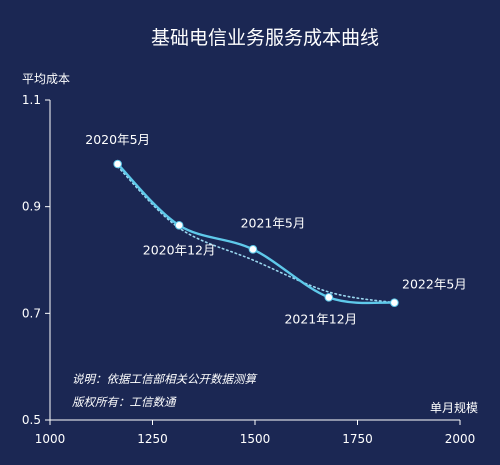 This screenshot has height=465, width=500. Describe the element at coordinates (31, 207) in the screenshot. I see `y-tick-label: 0.9` at that location.